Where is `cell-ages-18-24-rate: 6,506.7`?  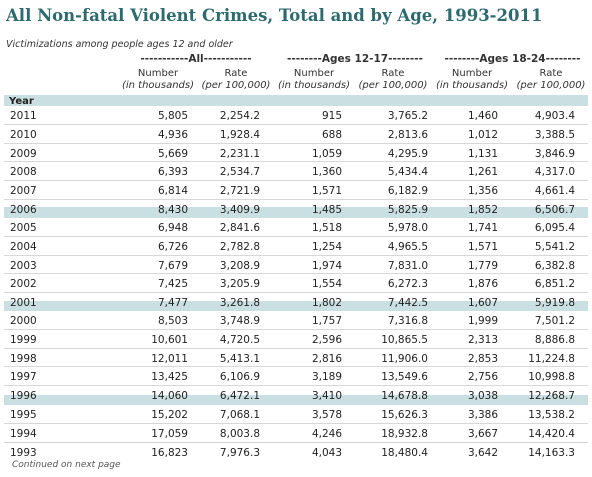
cell-ages-18-24-rate: 6,506.7 is located at coordinates (554, 210).